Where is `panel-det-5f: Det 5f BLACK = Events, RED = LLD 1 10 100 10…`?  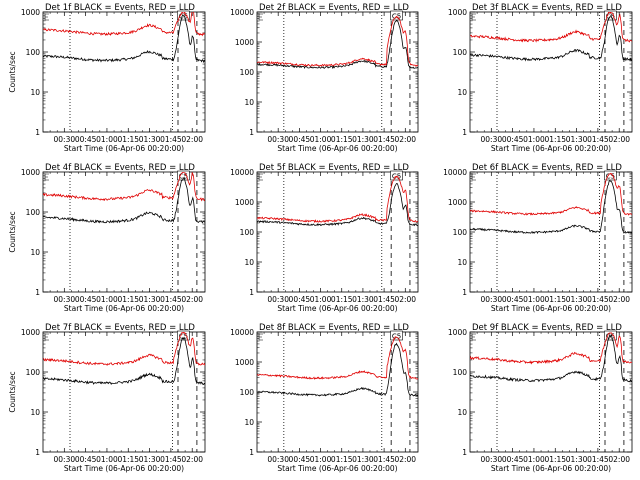
panel-det-5f: Det 5f BLACK = Events, RED = LLD 1 10 100 10… is located at coordinates (324, 238).